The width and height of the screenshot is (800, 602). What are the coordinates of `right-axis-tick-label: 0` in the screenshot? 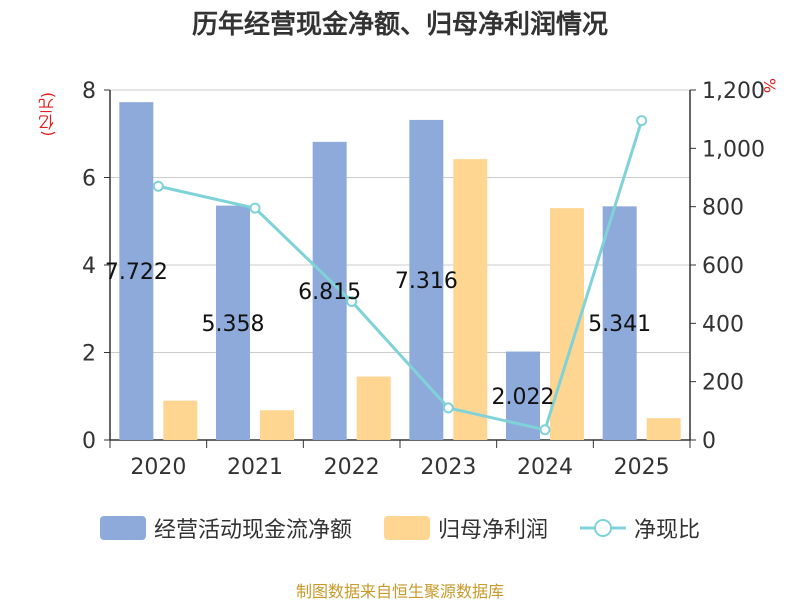 It's located at (709, 441).